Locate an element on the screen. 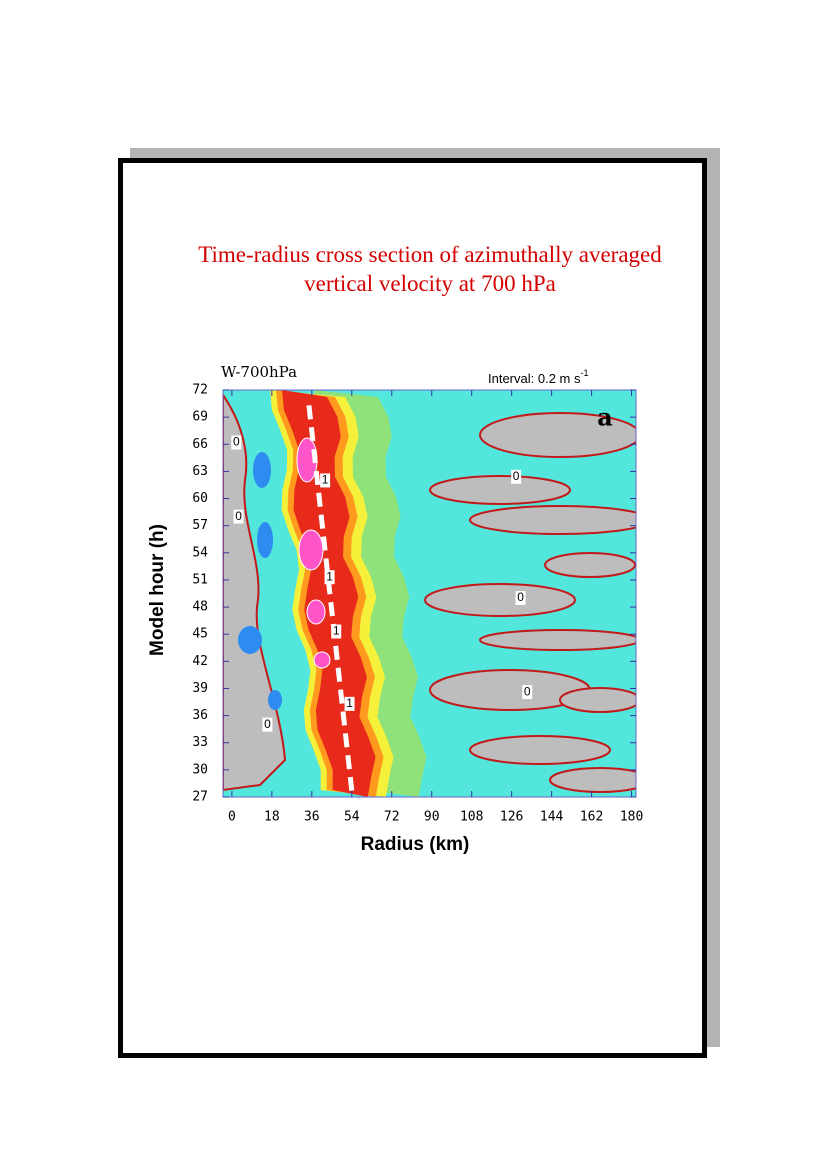 The width and height of the screenshot is (826, 1170). y-tick-label: 33 is located at coordinates (200, 742).